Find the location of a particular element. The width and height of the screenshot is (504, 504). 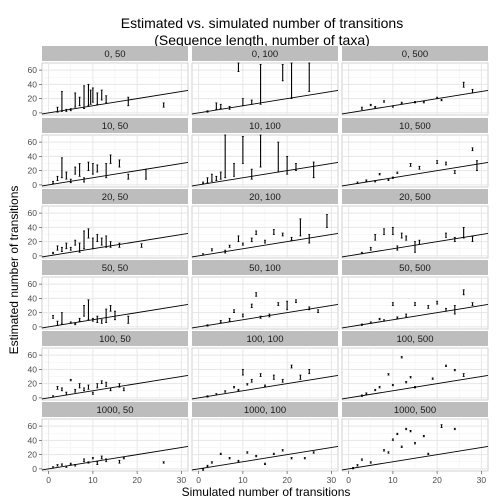

facet-strip-label: 10, 50 is located at coordinates (115, 126).